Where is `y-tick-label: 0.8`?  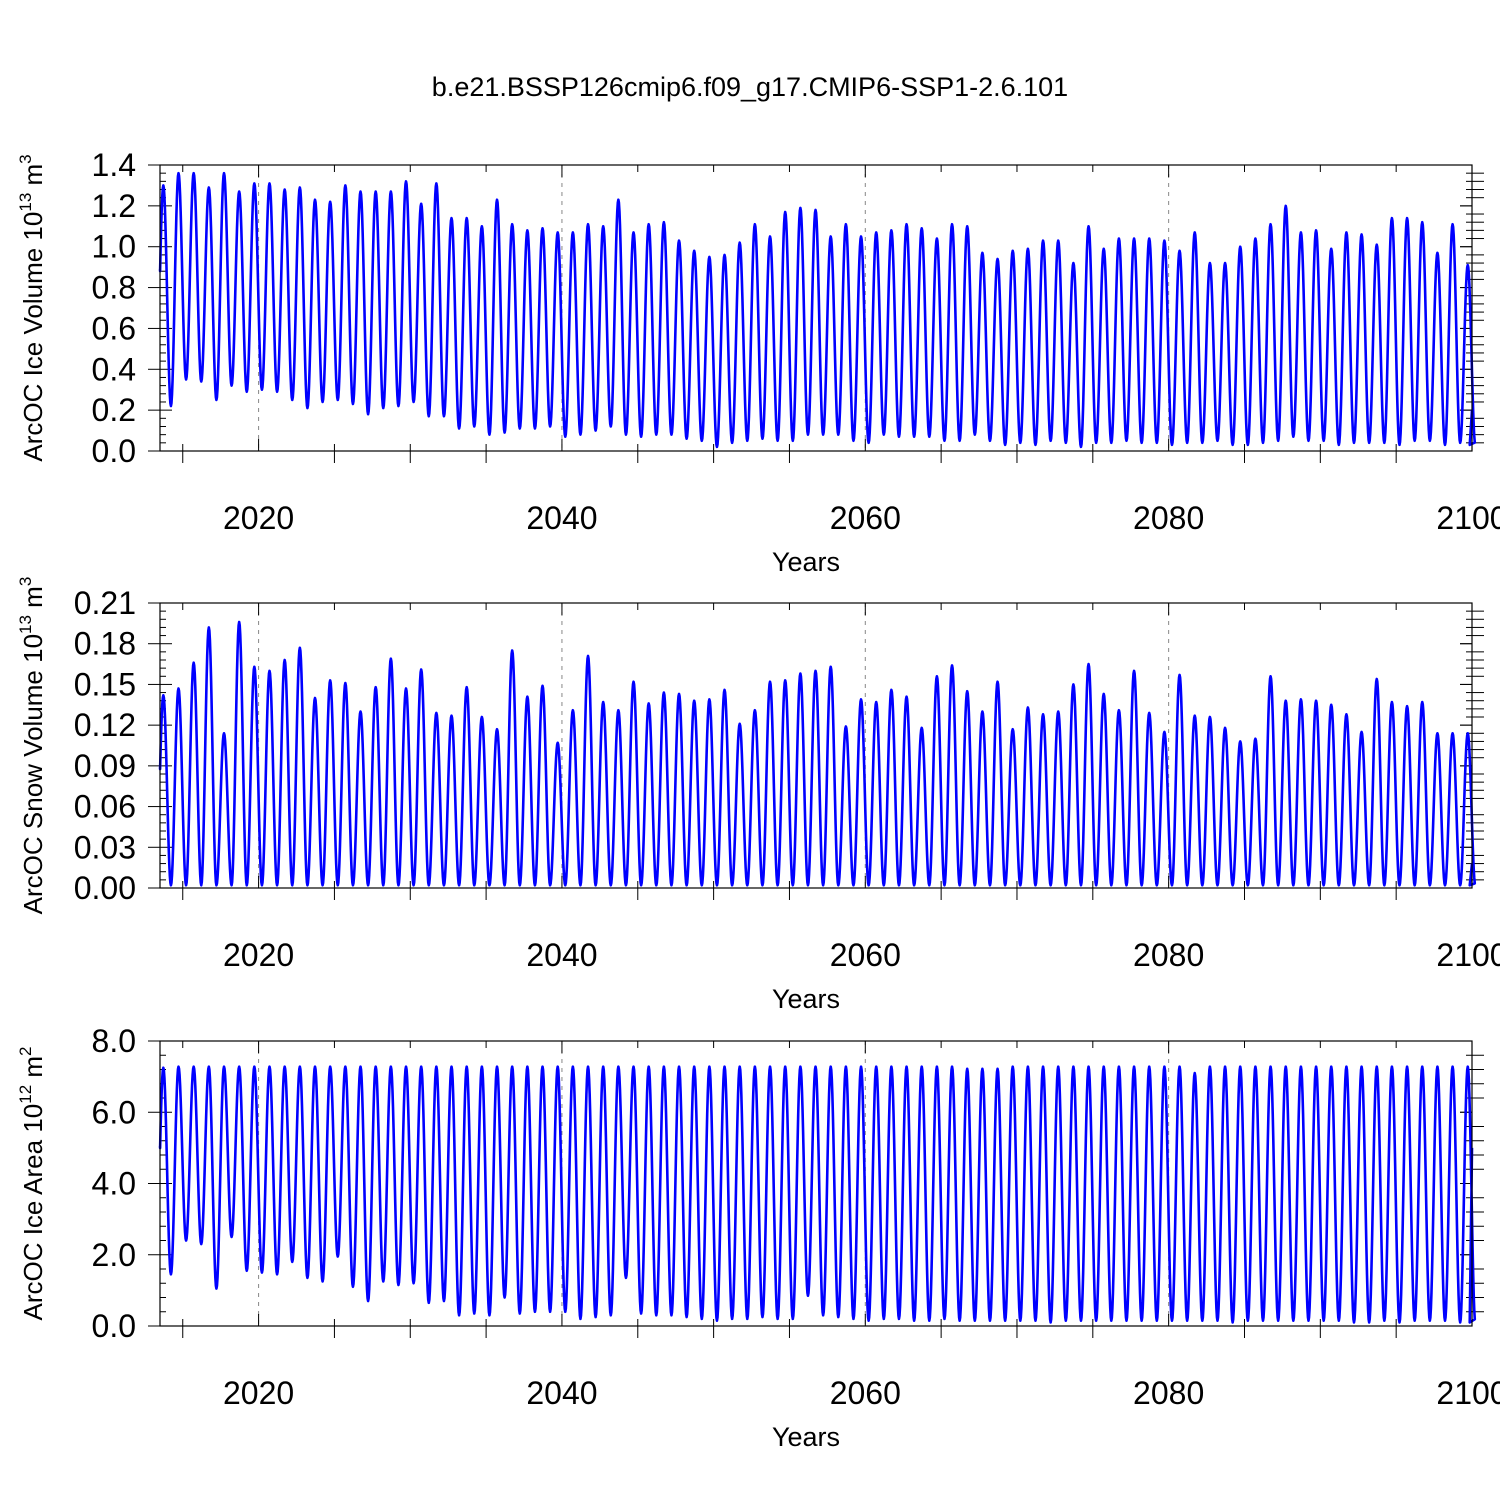
y-tick-label: 0.8 is located at coordinates (114, 288).